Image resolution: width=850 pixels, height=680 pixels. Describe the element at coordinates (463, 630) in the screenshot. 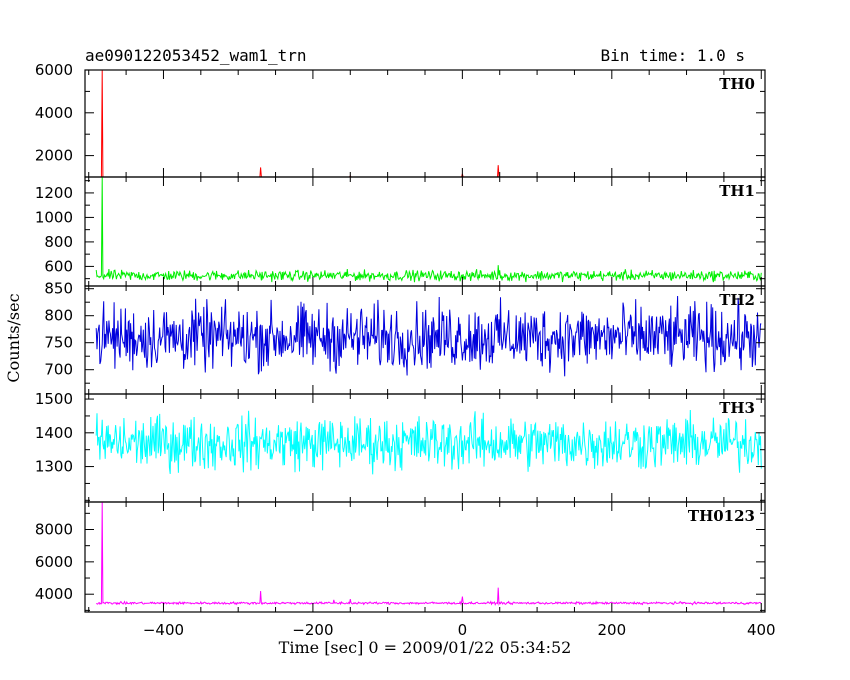

I see `x-tick-label: 0` at that location.